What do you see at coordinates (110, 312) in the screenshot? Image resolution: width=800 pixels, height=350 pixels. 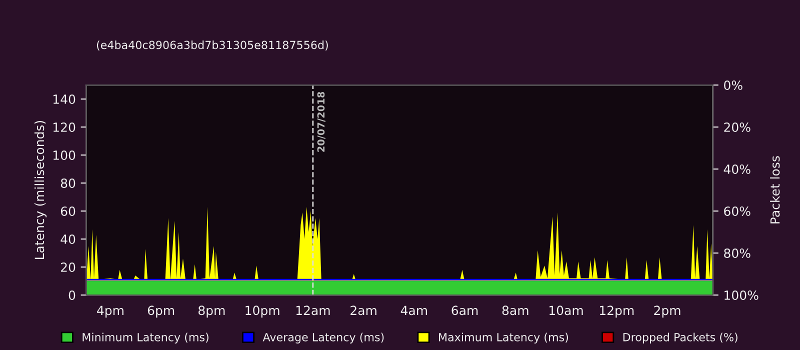 I see `x-tick-label: 4pm` at bounding box center [110, 312].